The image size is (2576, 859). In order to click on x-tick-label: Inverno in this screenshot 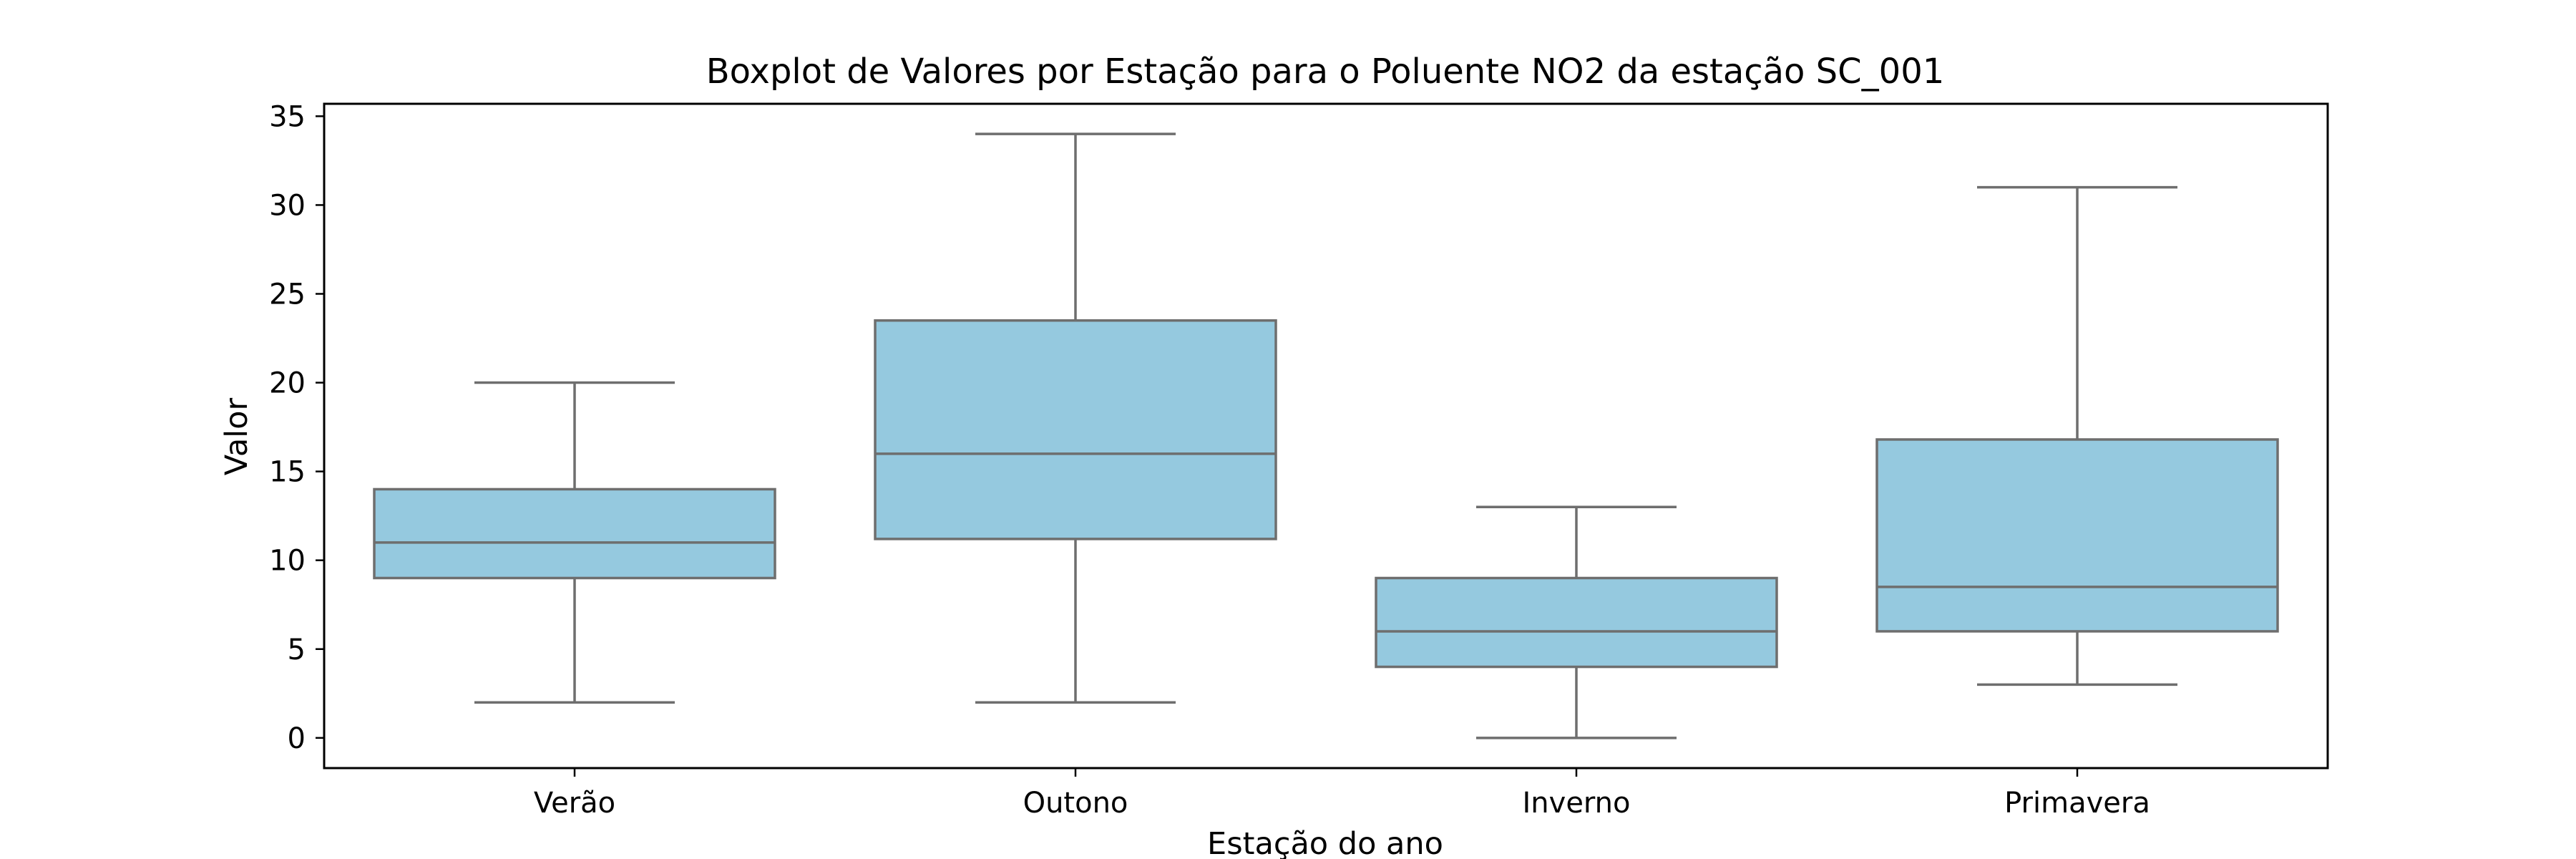, I will do `click(1577, 803)`.